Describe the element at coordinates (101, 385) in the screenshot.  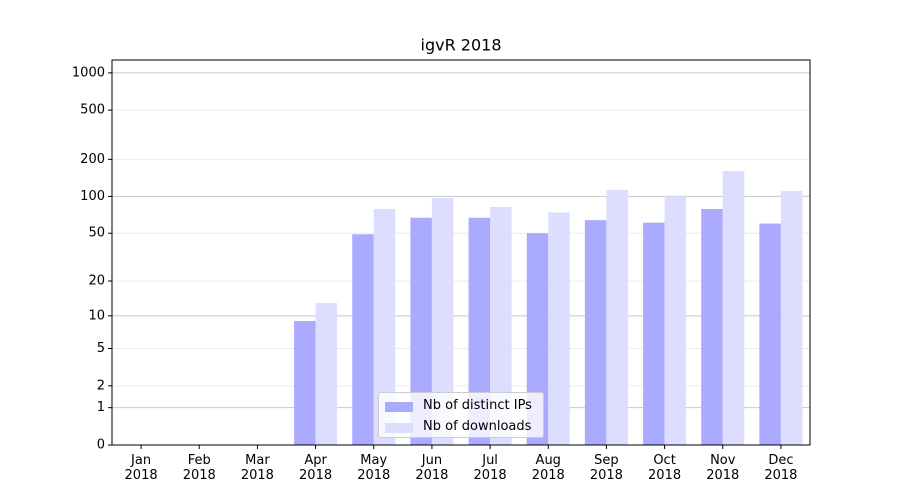
I see `y-tick-label: 2` at that location.